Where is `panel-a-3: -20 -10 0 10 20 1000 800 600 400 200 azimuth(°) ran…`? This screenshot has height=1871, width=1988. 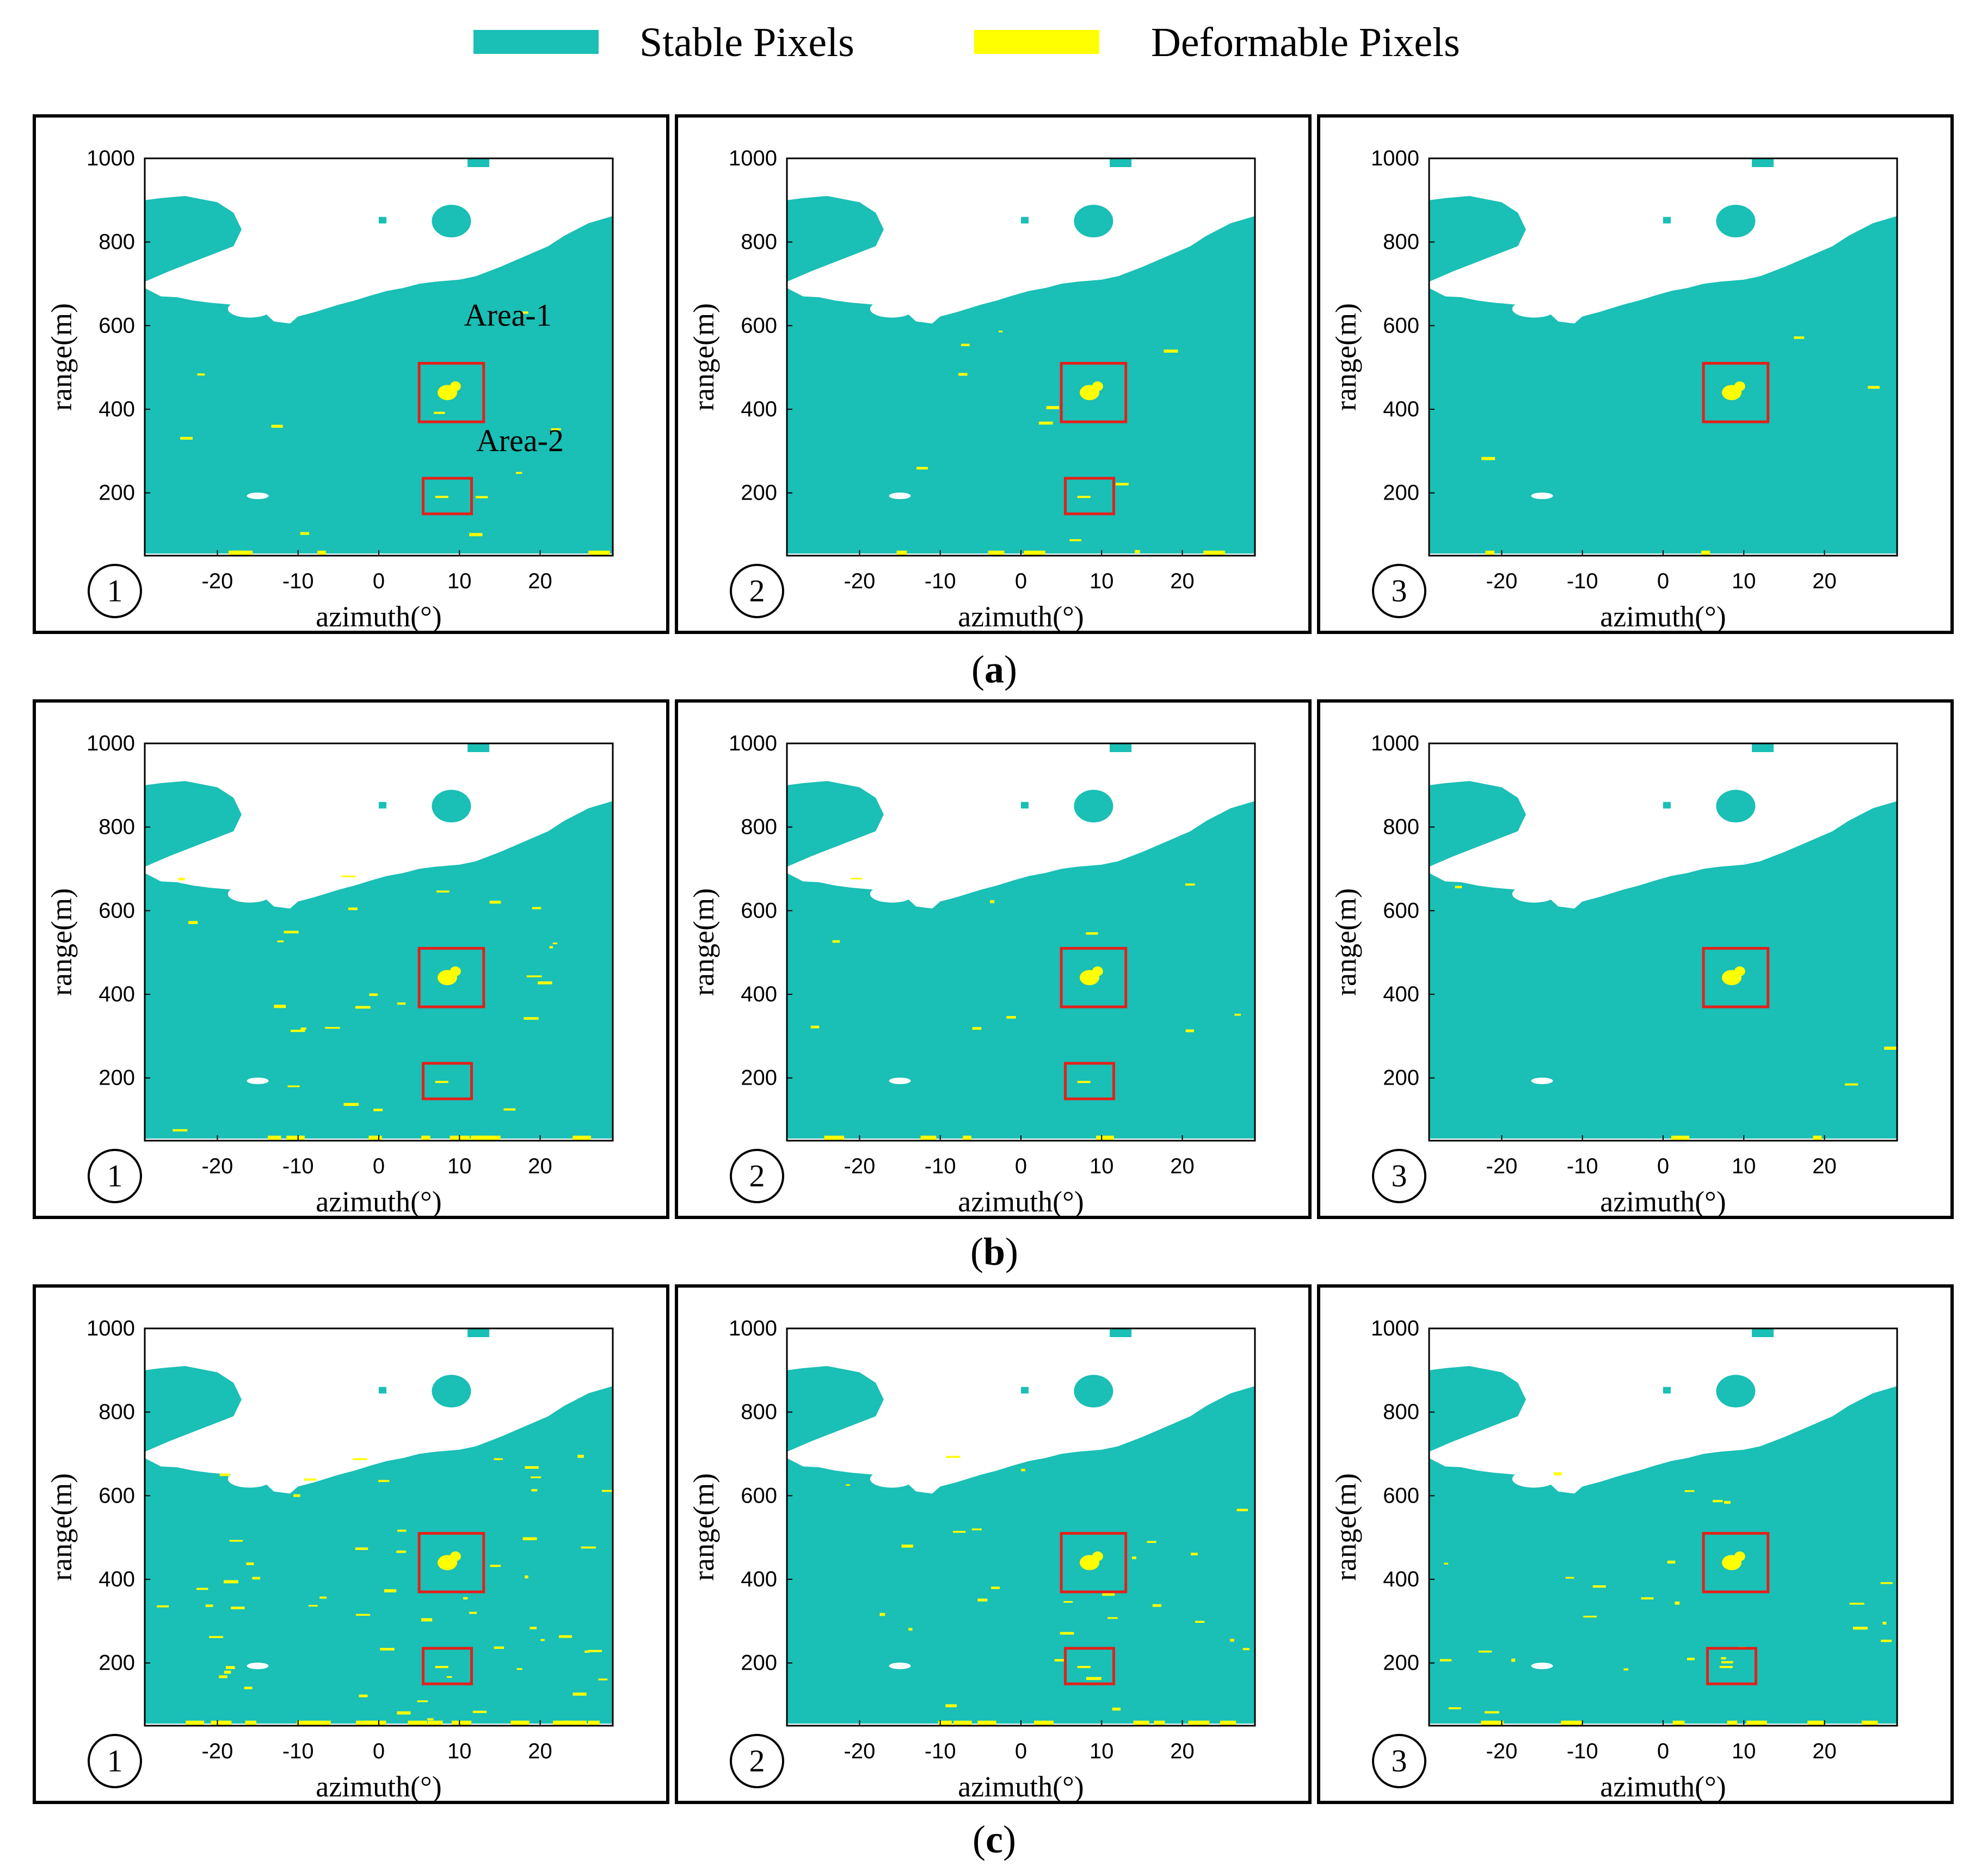 panel-a-3: -20 -10 0 10 20 1000 800 600 400 200 azimuth(°) ran… is located at coordinates (1636, 374).